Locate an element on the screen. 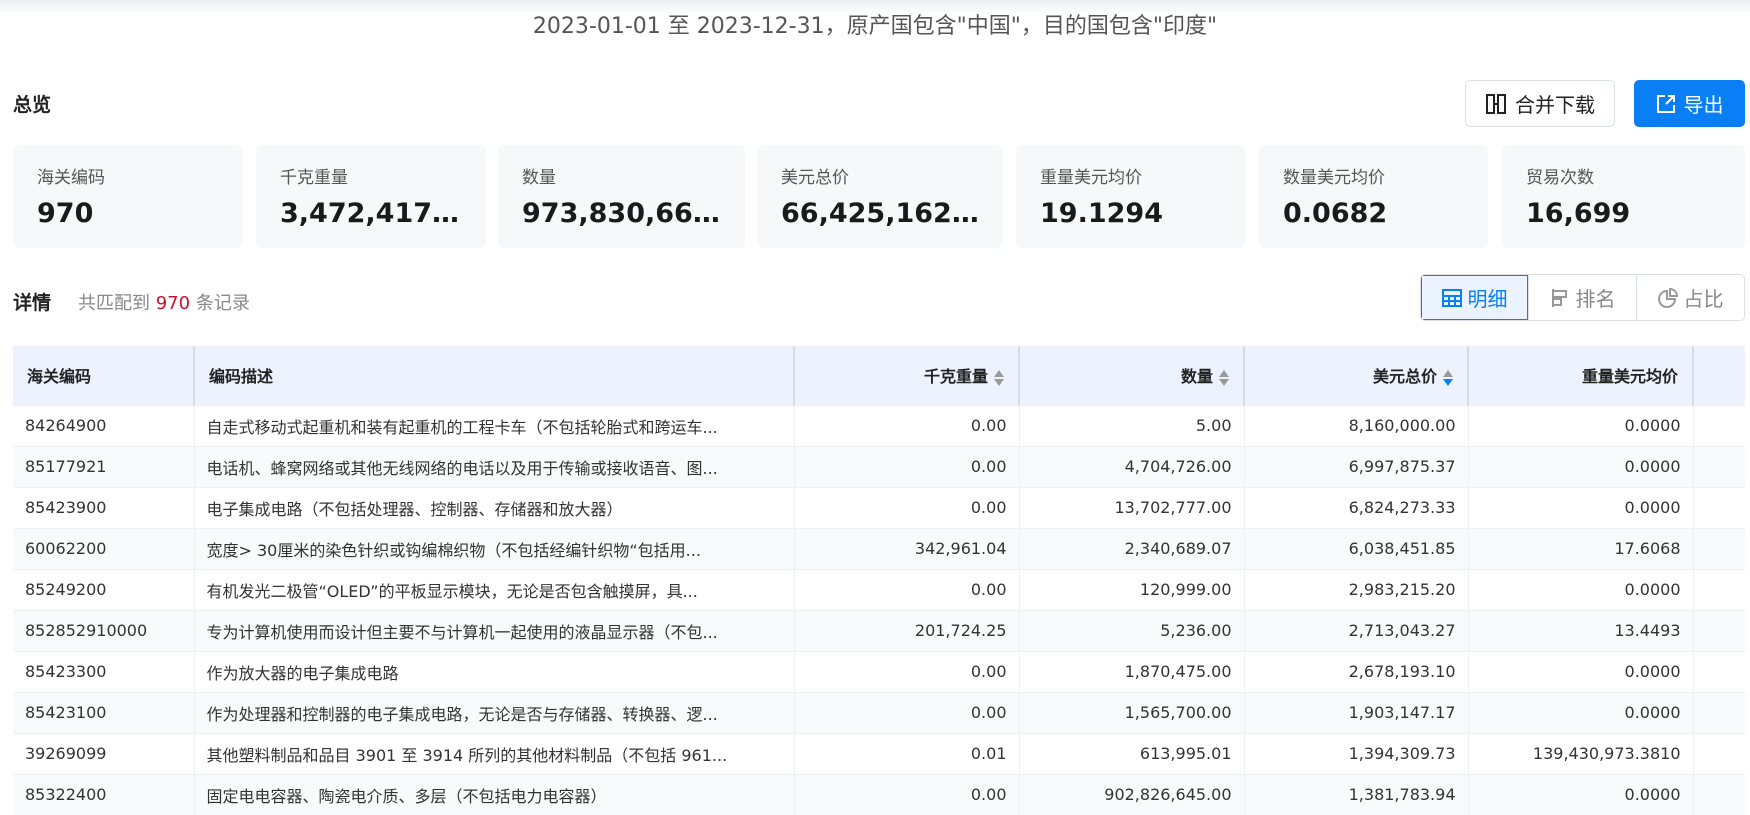  column-header-label: 重量美元均价 is located at coordinates (1629, 377).